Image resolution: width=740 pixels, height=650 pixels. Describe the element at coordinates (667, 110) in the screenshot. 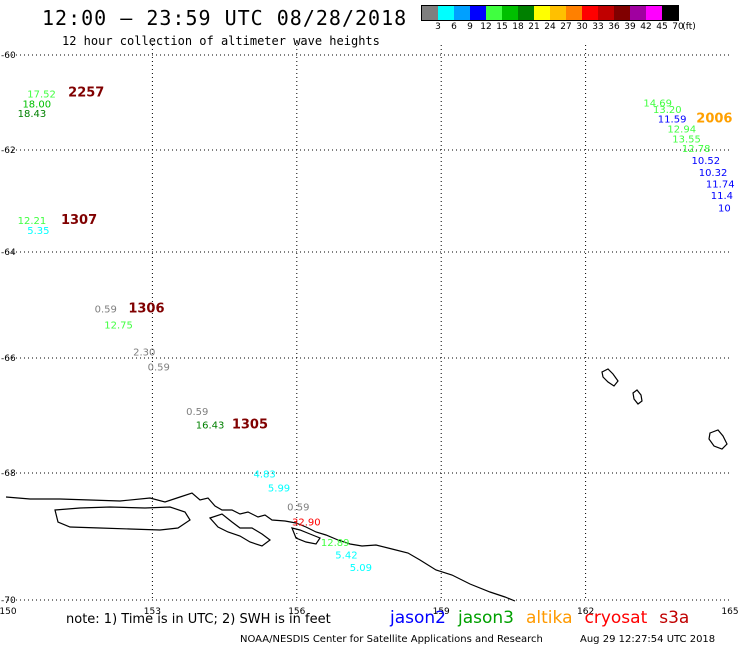

I see `wave-height-label: 13.20` at that location.